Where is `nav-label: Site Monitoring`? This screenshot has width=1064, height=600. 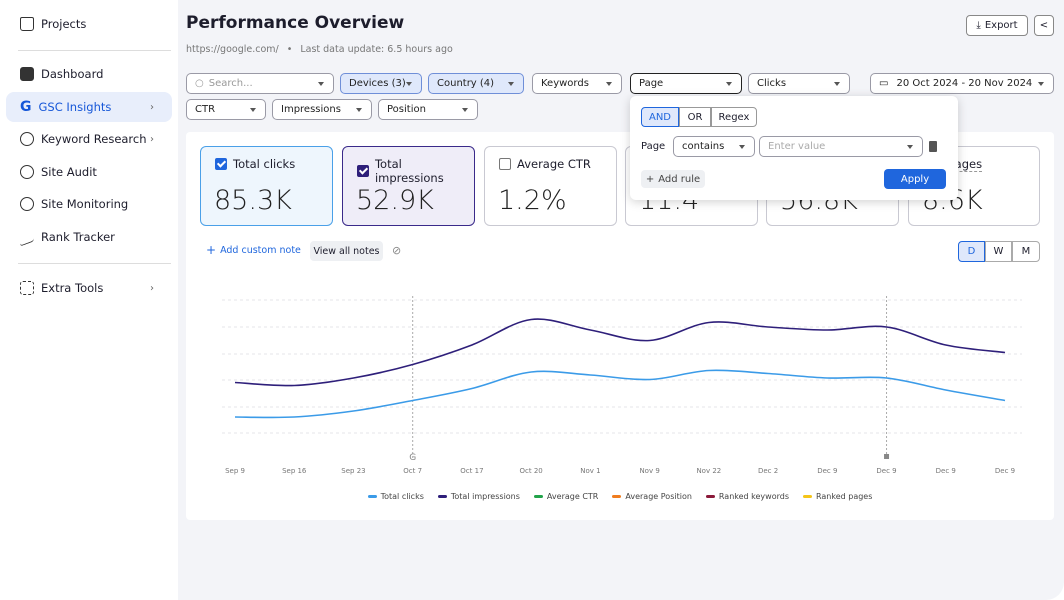
nav-label: Site Monitoring is located at coordinates (85, 204).